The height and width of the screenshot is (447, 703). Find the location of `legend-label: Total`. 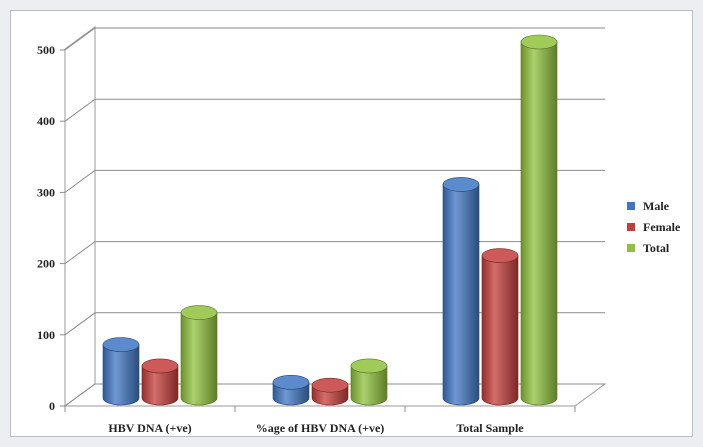

legend-label: Total is located at coordinates (656, 248).